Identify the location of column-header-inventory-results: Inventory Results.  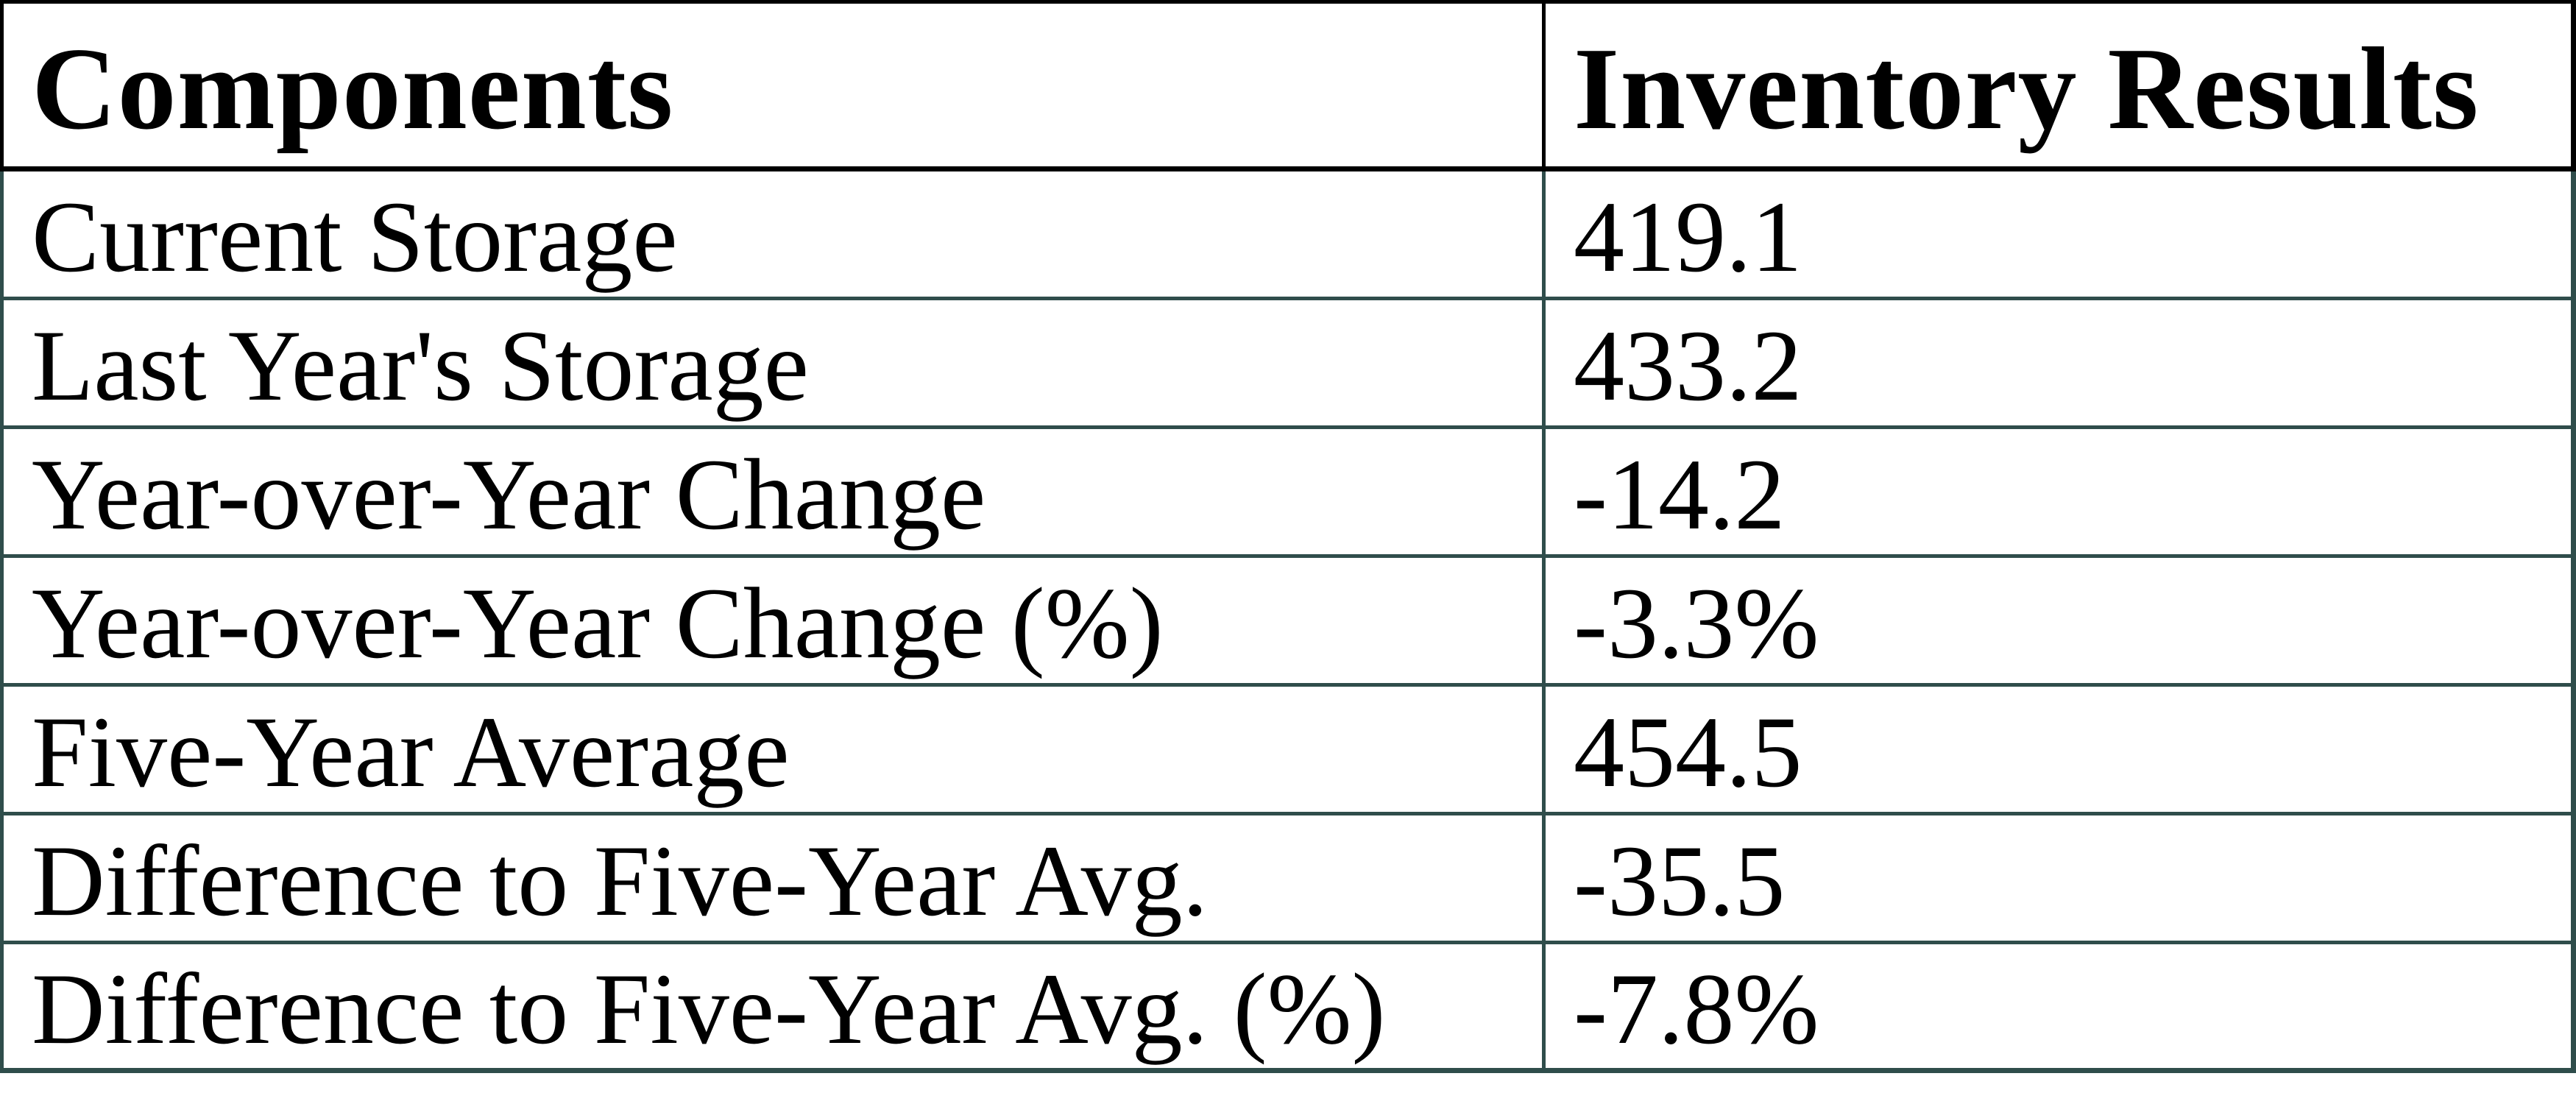
(2061, 85).